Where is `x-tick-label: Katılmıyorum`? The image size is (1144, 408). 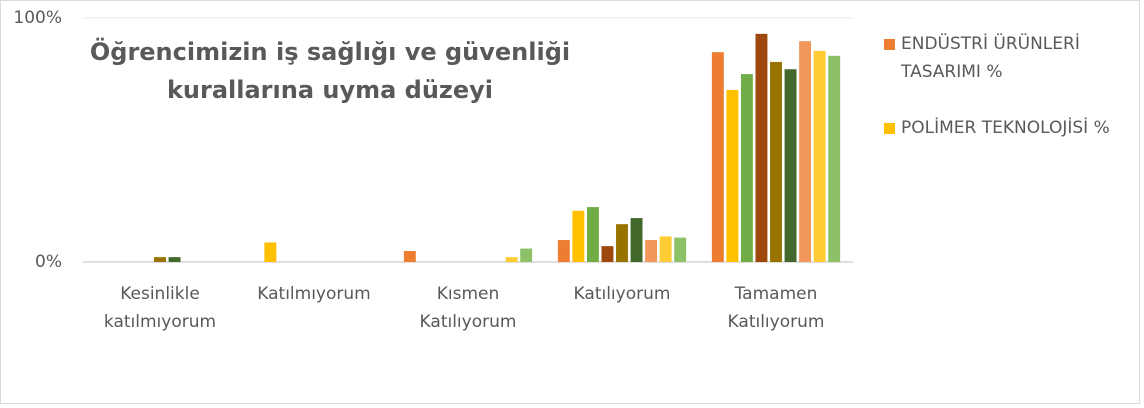 x-tick-label: Katılmıyorum is located at coordinates (314, 294).